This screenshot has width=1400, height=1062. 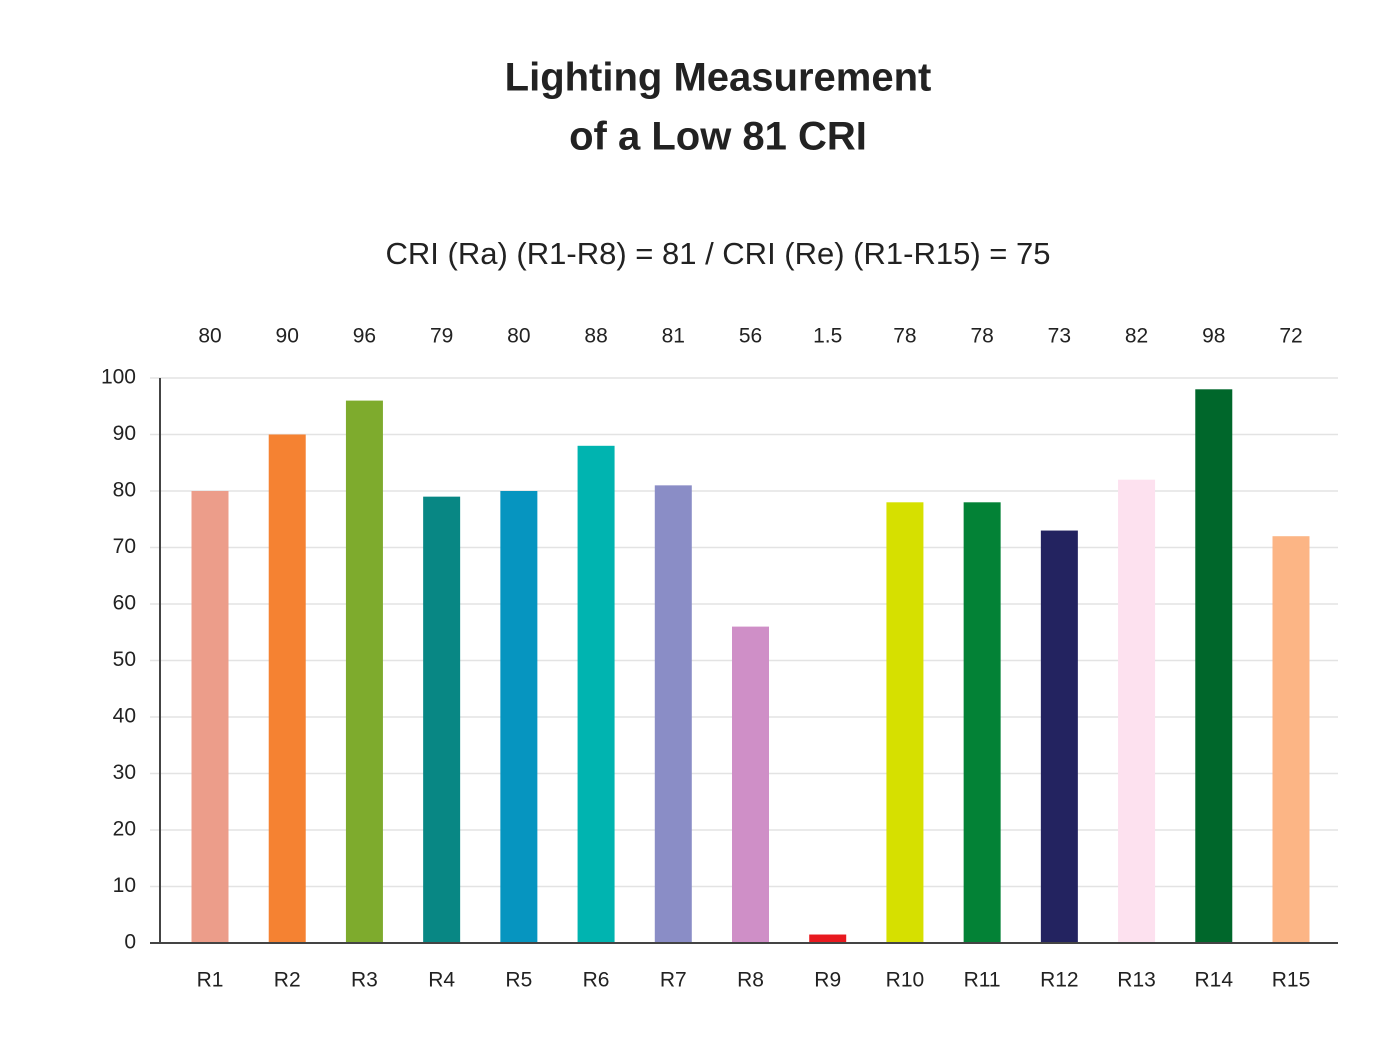 What do you see at coordinates (124, 716) in the screenshot?
I see `y-tick-label: 40` at bounding box center [124, 716].